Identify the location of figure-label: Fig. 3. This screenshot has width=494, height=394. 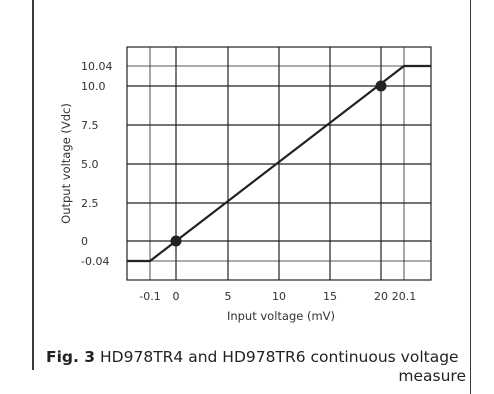
(71, 357).